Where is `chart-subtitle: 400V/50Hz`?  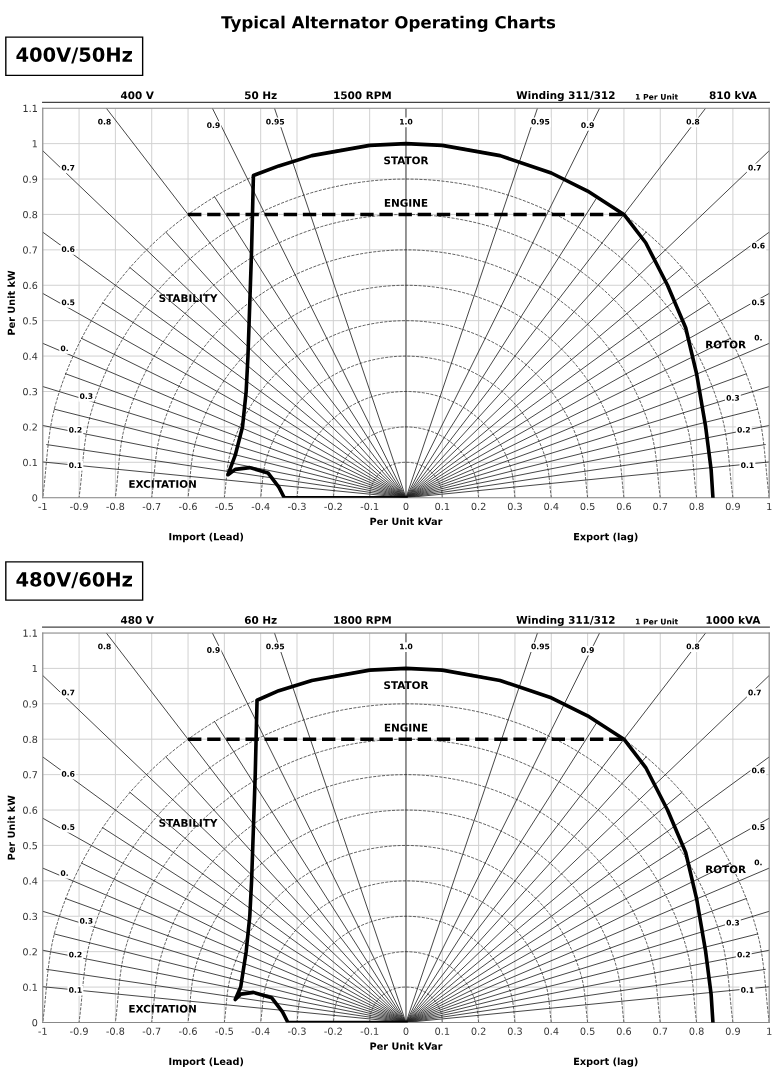 chart-subtitle: 400V/50Hz is located at coordinates (74, 55).